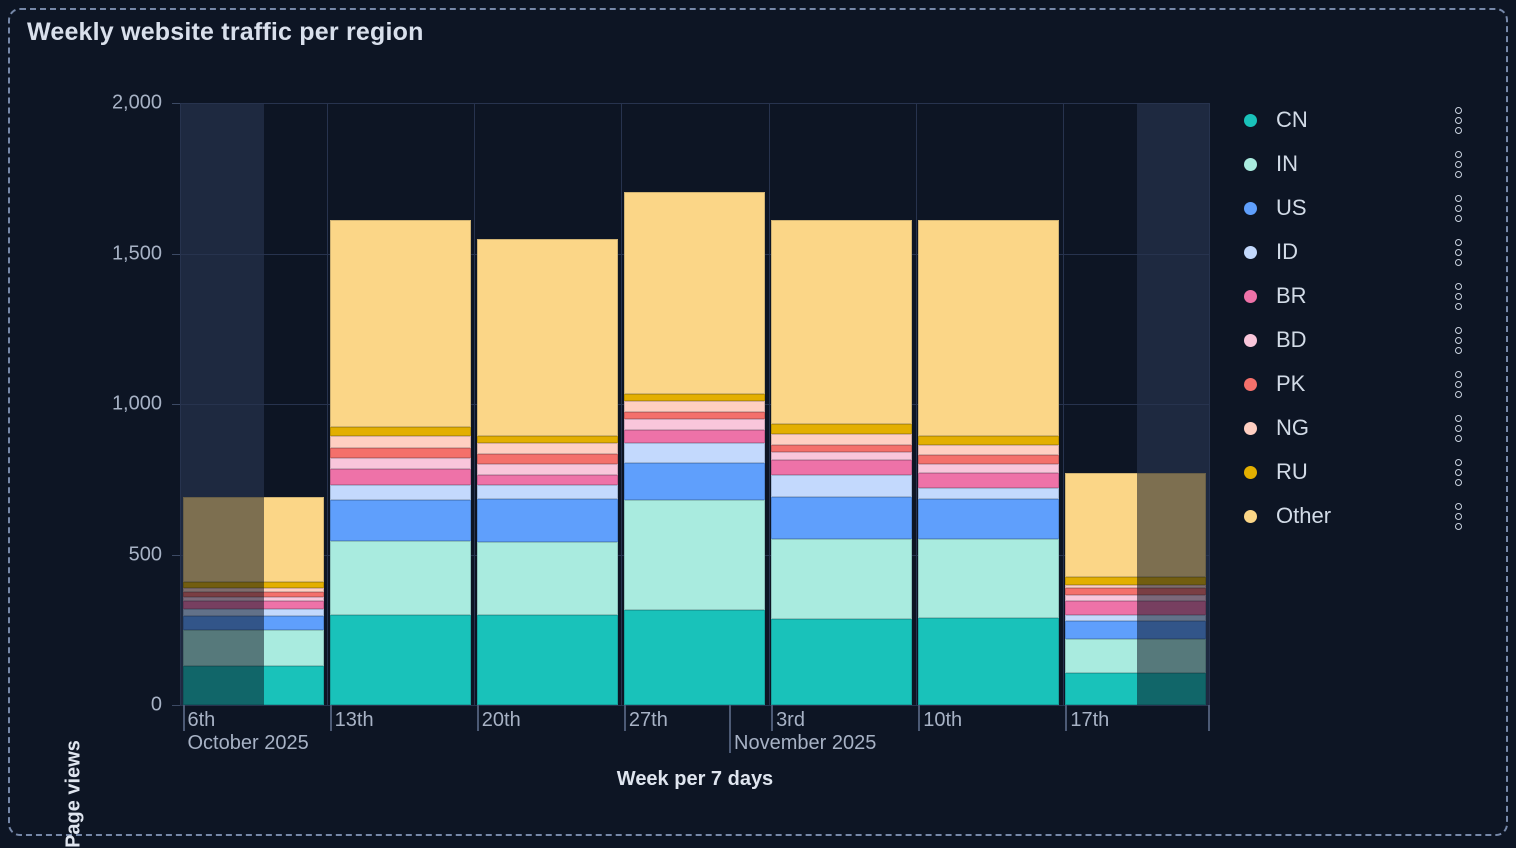 This screenshot has width=1516, height=848. Describe the element at coordinates (1357, 252) in the screenshot. I see `legend-item-ID: ID` at that location.